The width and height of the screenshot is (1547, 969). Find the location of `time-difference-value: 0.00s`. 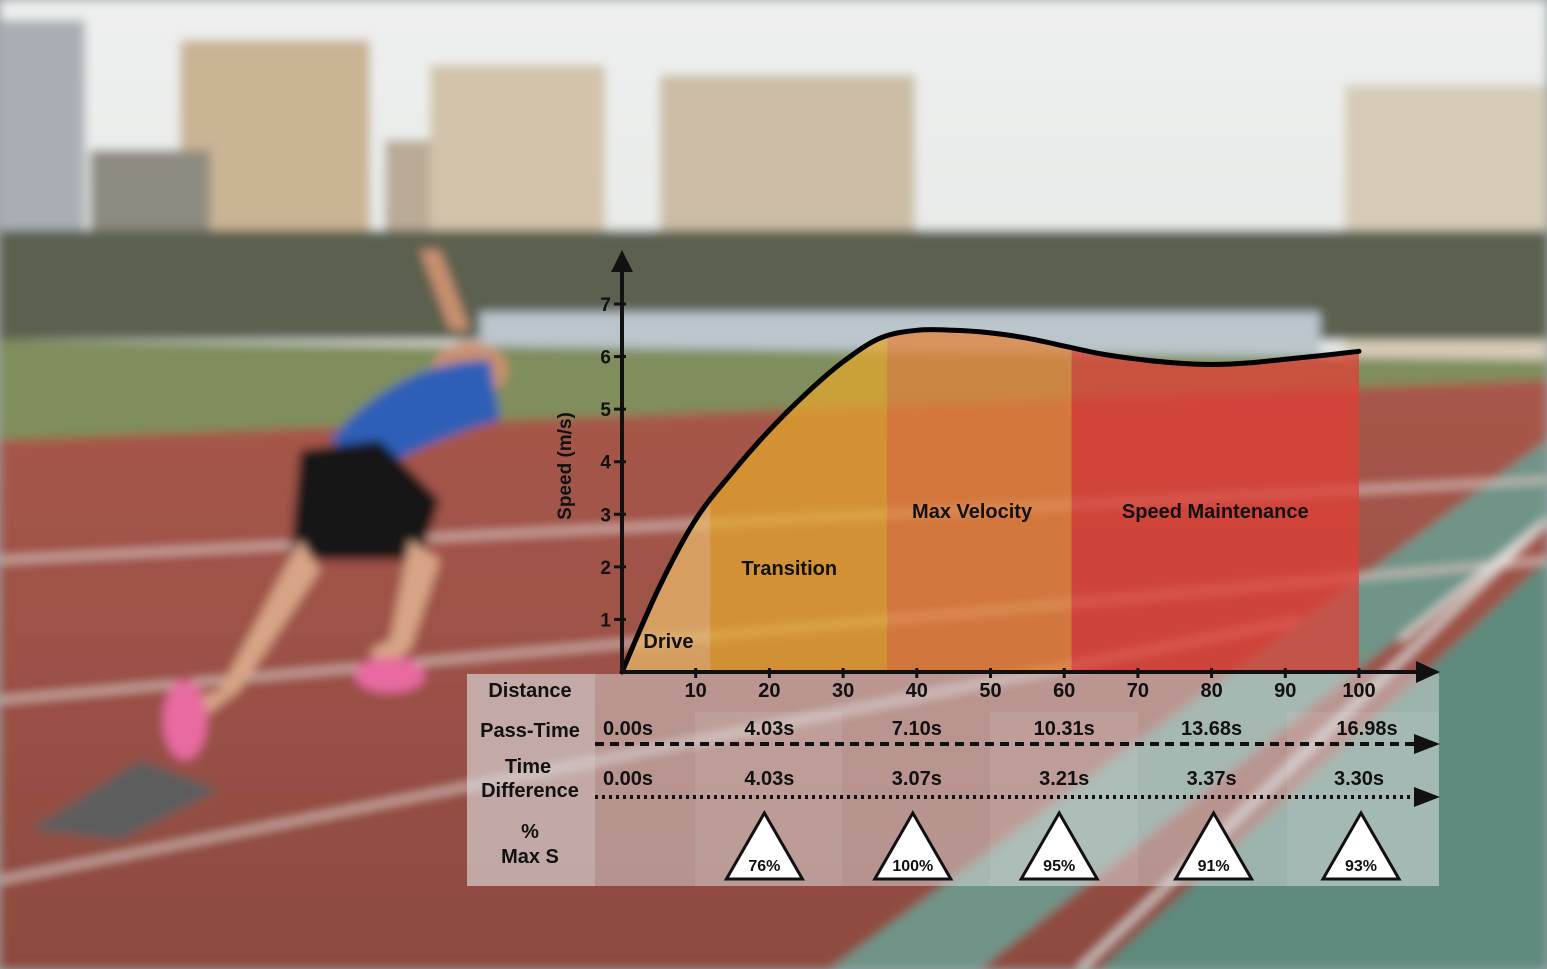

time-difference-value: 0.00s is located at coordinates (628, 779).